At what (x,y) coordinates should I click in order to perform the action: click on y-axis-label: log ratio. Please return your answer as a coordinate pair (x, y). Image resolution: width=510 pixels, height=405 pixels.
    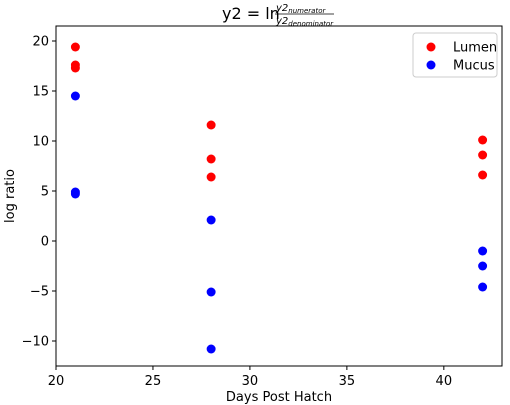
    Looking at the image, I should click on (10, 196).